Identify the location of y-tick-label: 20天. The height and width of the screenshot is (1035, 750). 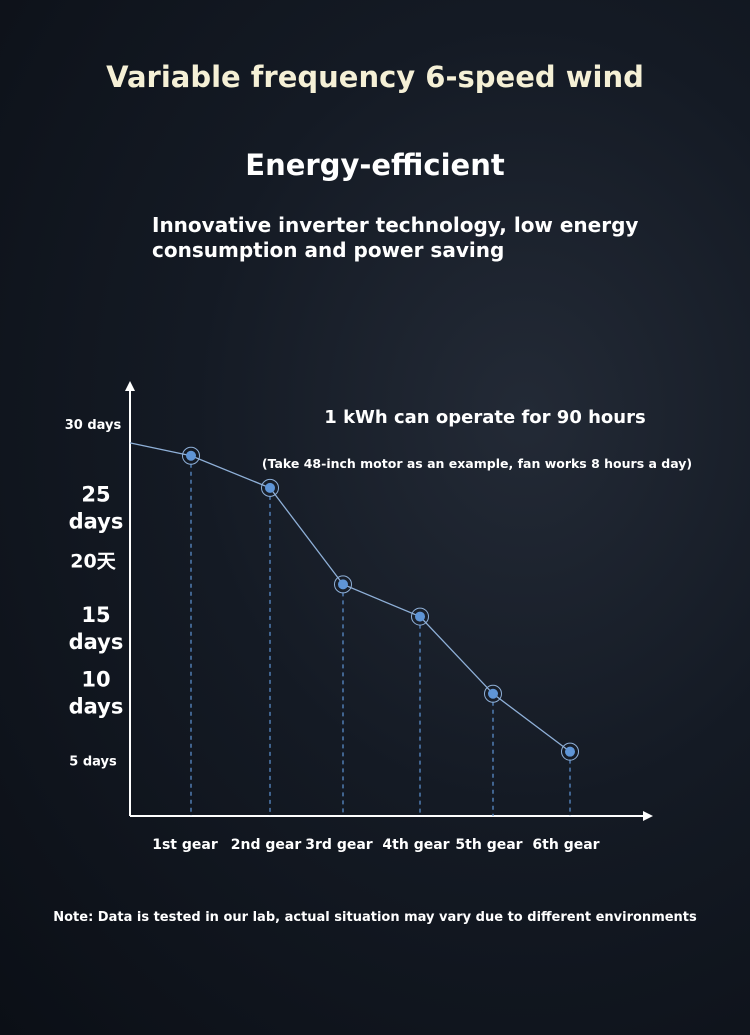
(93, 562).